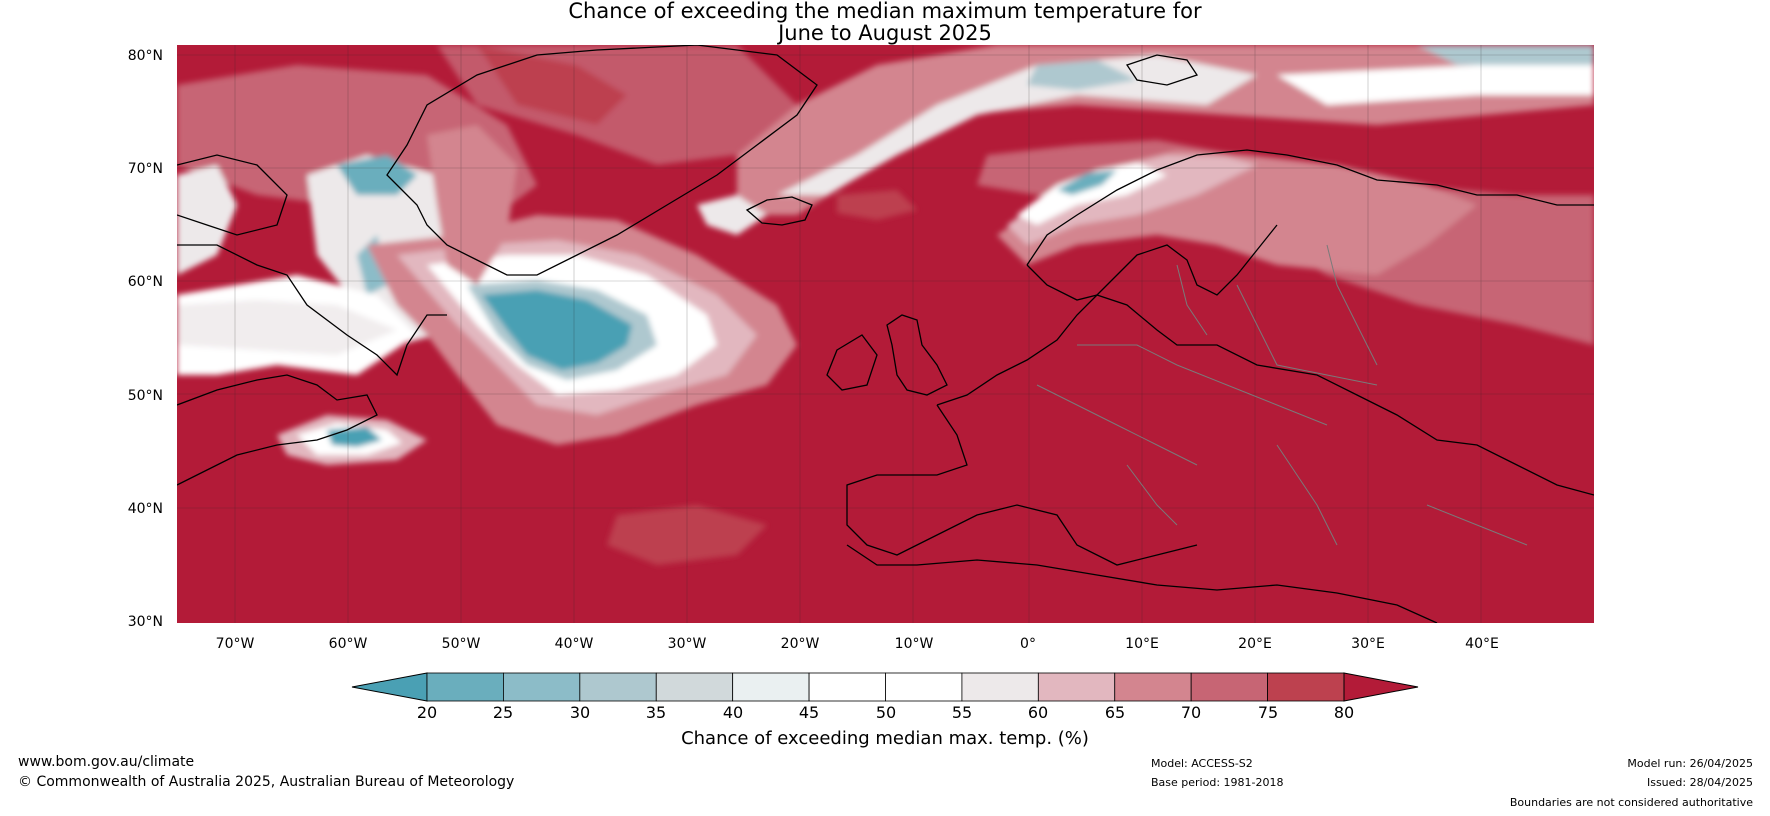 This screenshot has height=816, width=1770. Describe the element at coordinates (145, 396) in the screenshot. I see `lat-label-50n: 50°N` at that location.